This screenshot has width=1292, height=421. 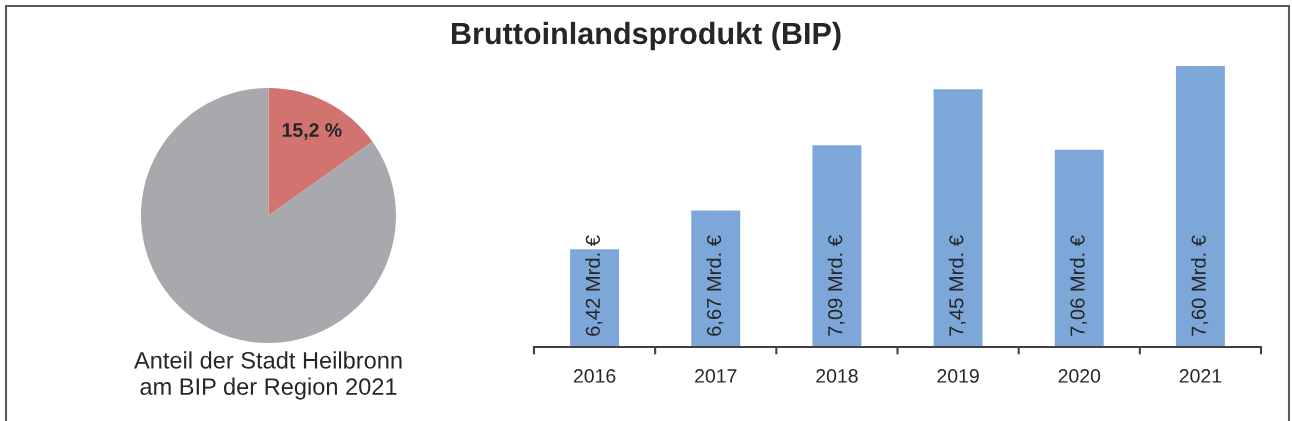 I want to click on x-tick-label: 2019, so click(x=958, y=376).